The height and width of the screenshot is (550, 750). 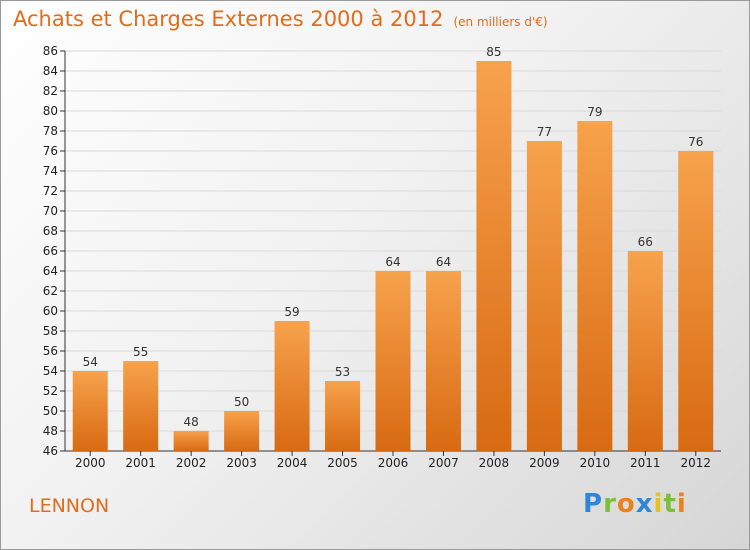 I want to click on y-tick-label: 74, so click(x=50, y=171).